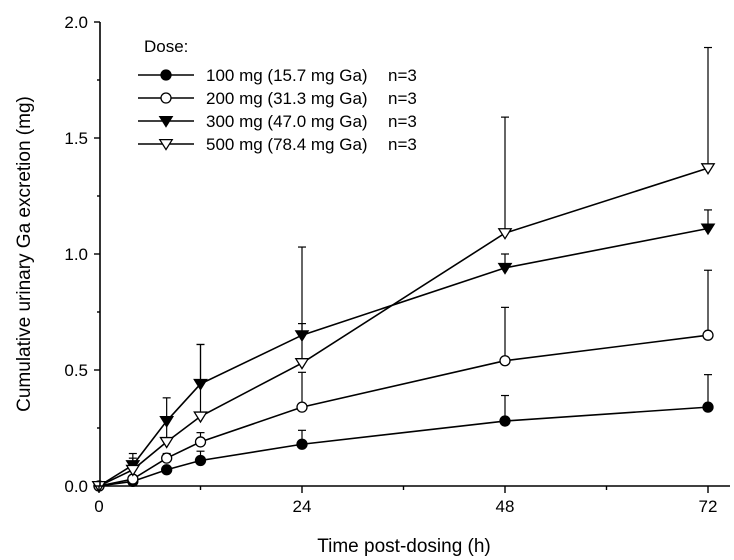 This screenshot has height=560, width=734. I want to click on legend-label: 100 mg (15.7 mg Ga), so click(287, 75).